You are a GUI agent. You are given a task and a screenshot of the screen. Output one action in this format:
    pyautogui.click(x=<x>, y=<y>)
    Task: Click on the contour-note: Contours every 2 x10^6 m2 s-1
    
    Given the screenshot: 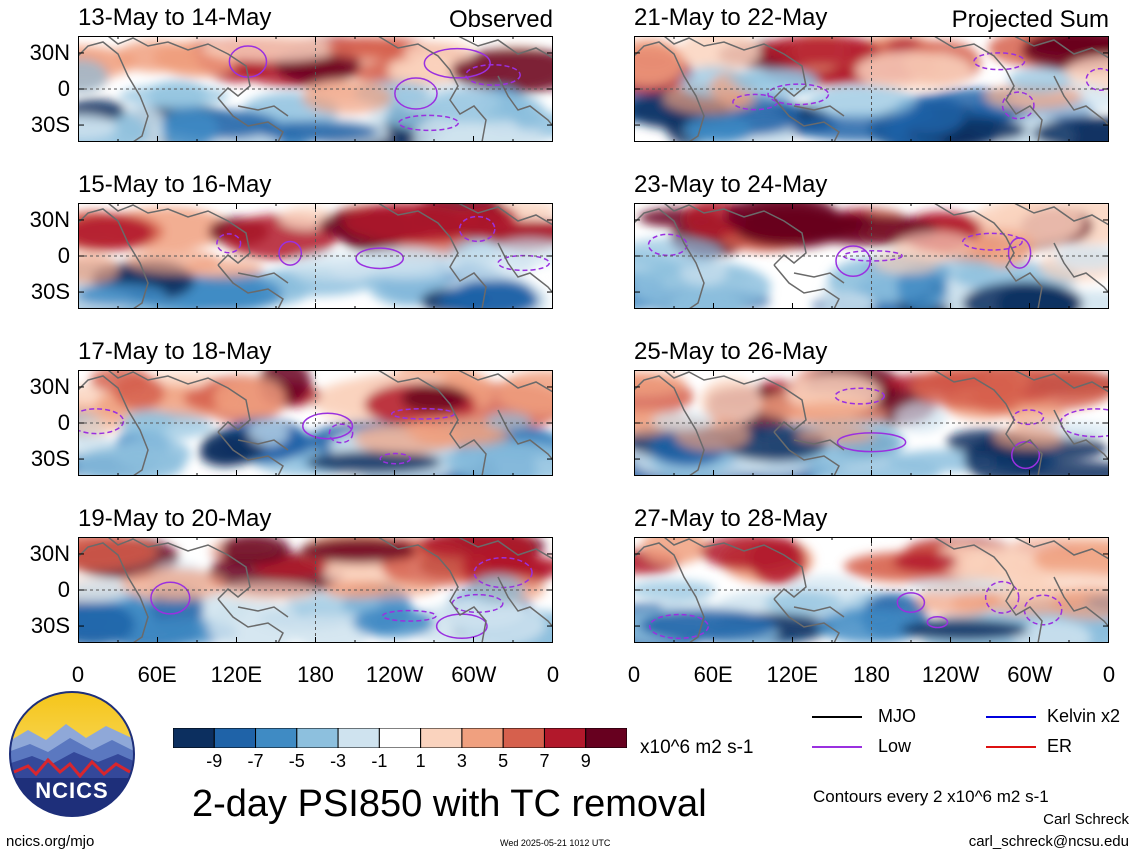 What is the action you would take?
    pyautogui.click(x=931, y=796)
    